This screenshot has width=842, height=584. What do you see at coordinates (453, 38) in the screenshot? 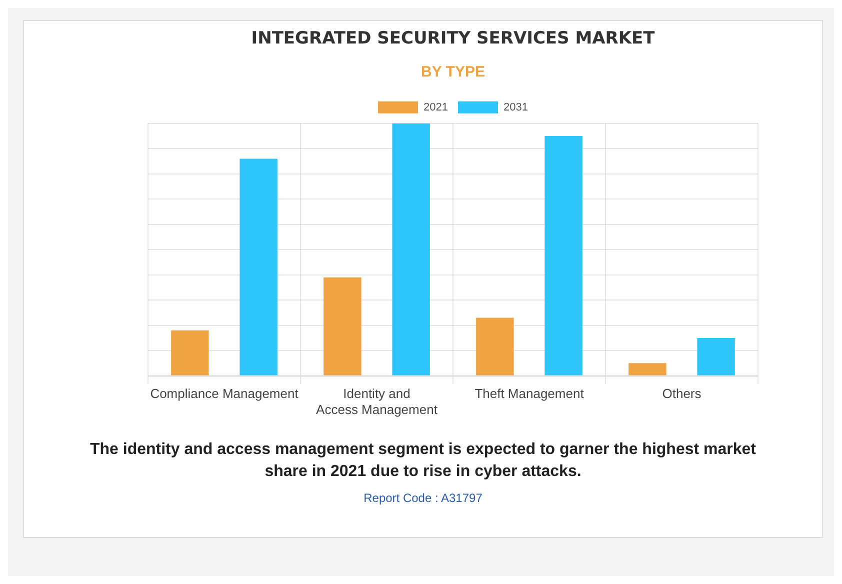
I see `chart-title: INTEGRATED SECURITY SERVICES MARKET` at bounding box center [453, 38].